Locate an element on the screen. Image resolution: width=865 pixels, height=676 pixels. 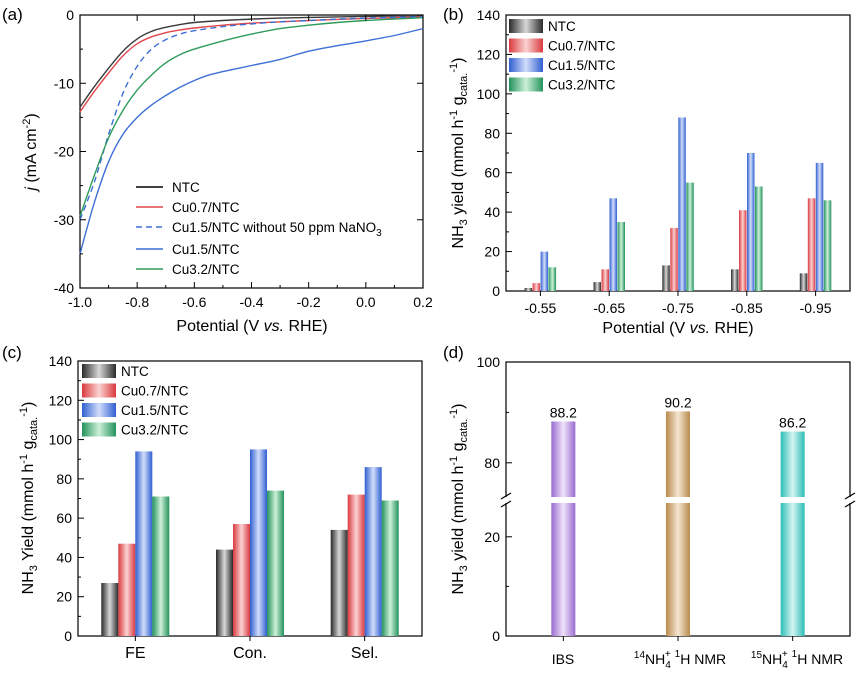
yd-nh: NH is located at coordinates (458, 582).